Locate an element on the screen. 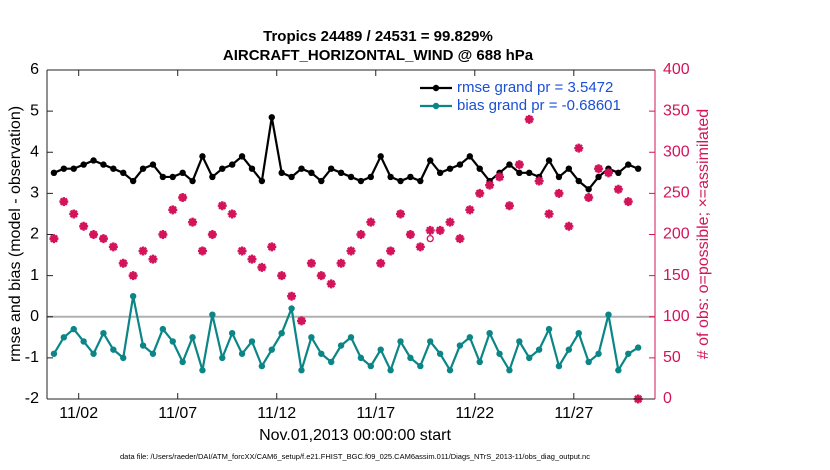 The image size is (830, 470). y2-tick-label: 350 is located at coordinates (676, 110).